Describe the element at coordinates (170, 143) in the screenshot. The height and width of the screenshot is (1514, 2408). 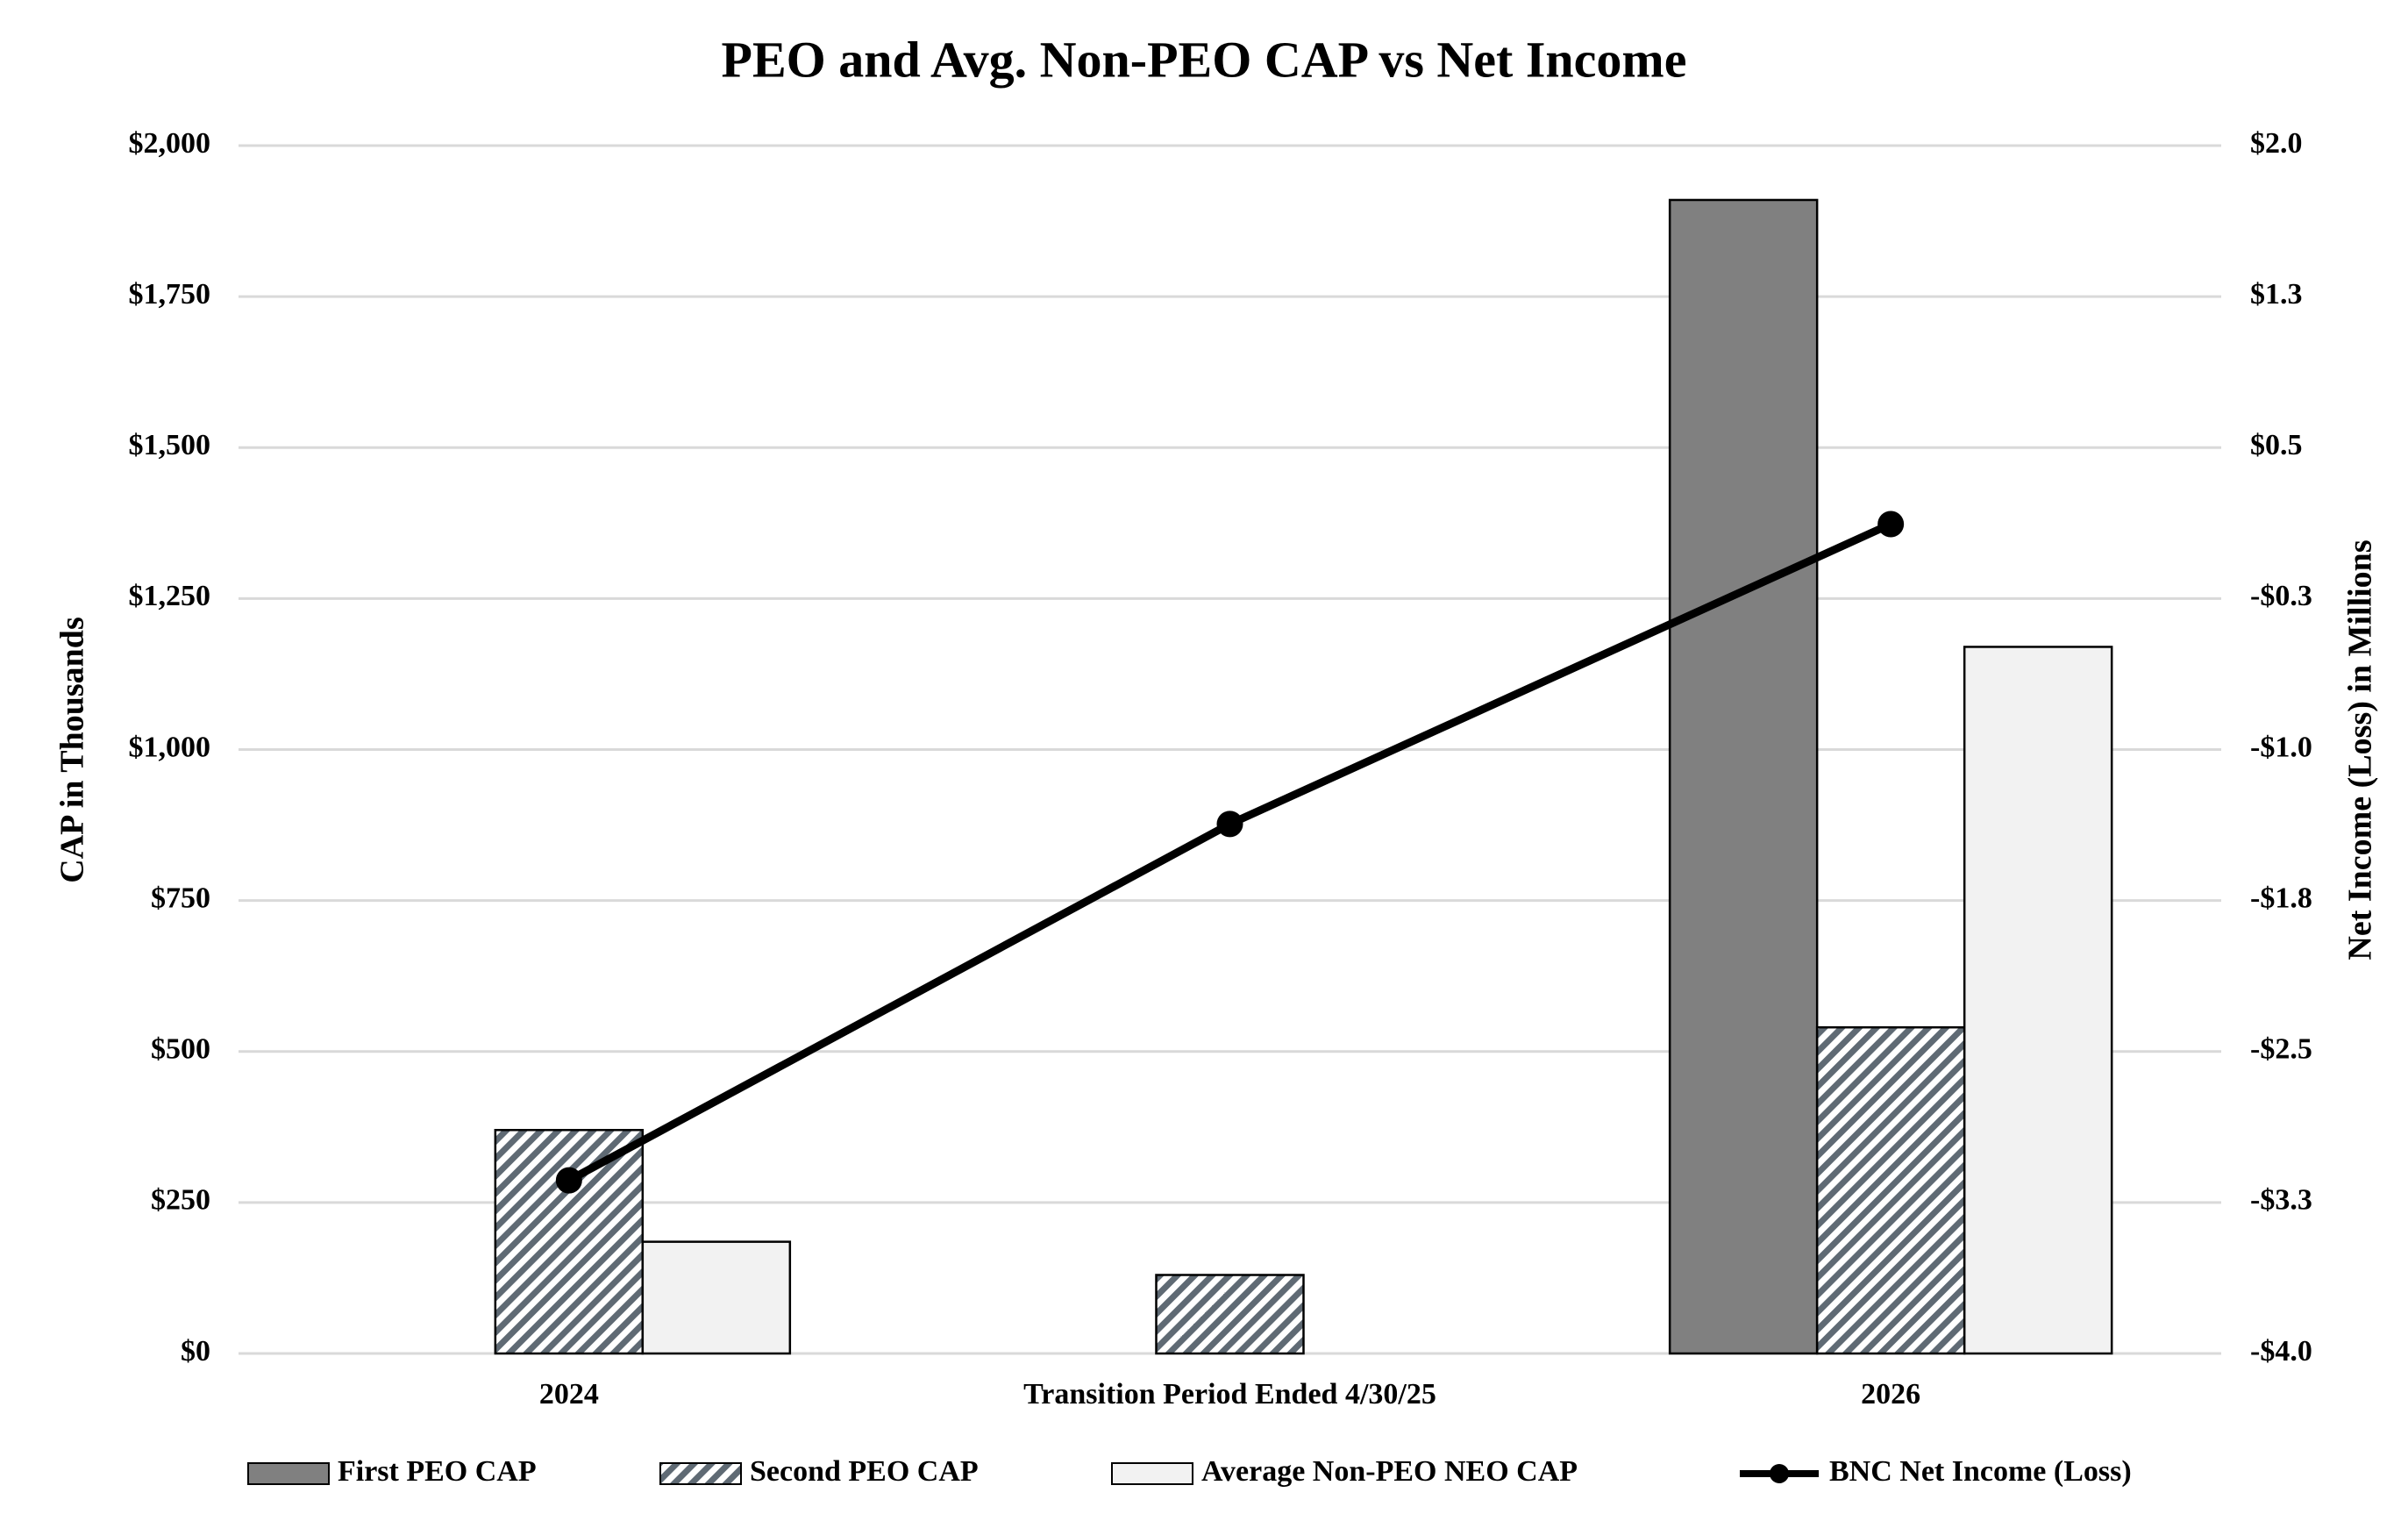
I see `y-tick-label: $2,000` at that location.